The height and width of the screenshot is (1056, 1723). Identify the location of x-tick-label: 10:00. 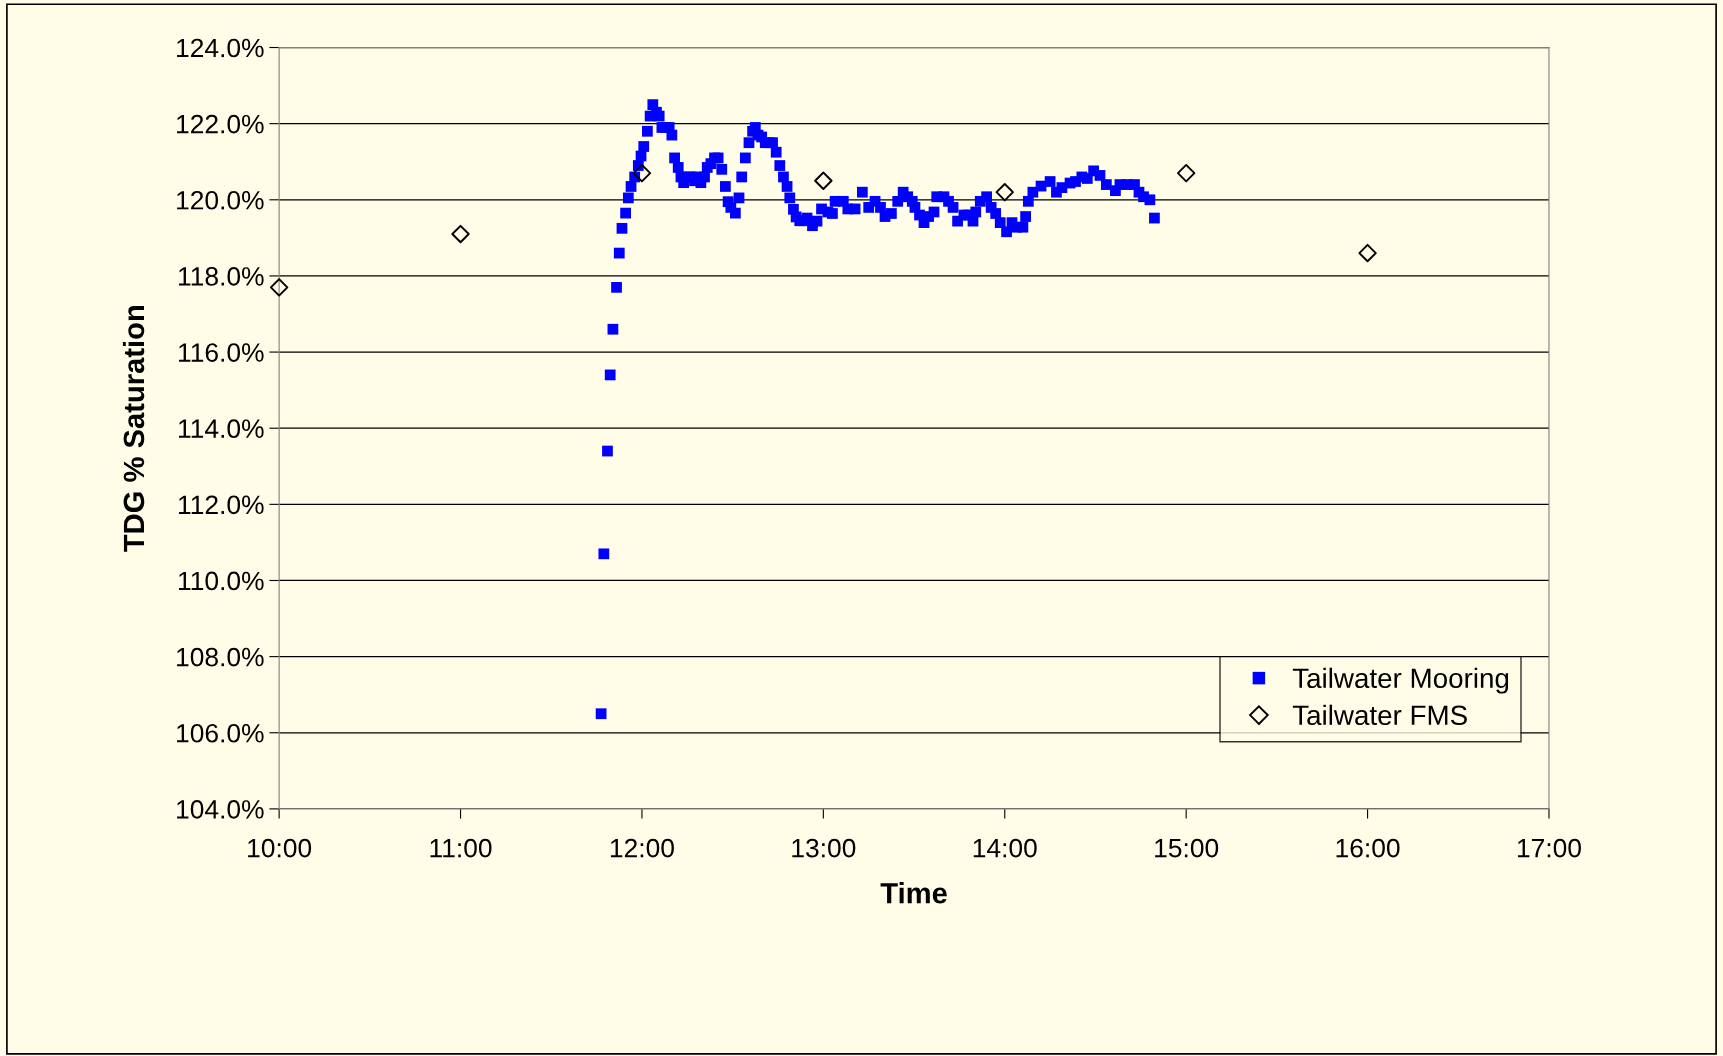
(280, 848).